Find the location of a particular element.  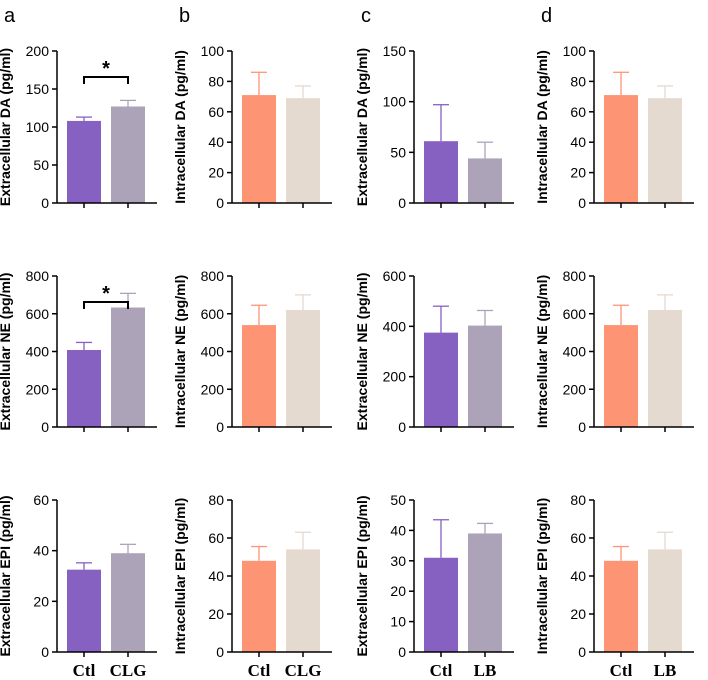

y-axis-title: Extracellular EPI (pg/ml) is located at coordinates (6, 575).